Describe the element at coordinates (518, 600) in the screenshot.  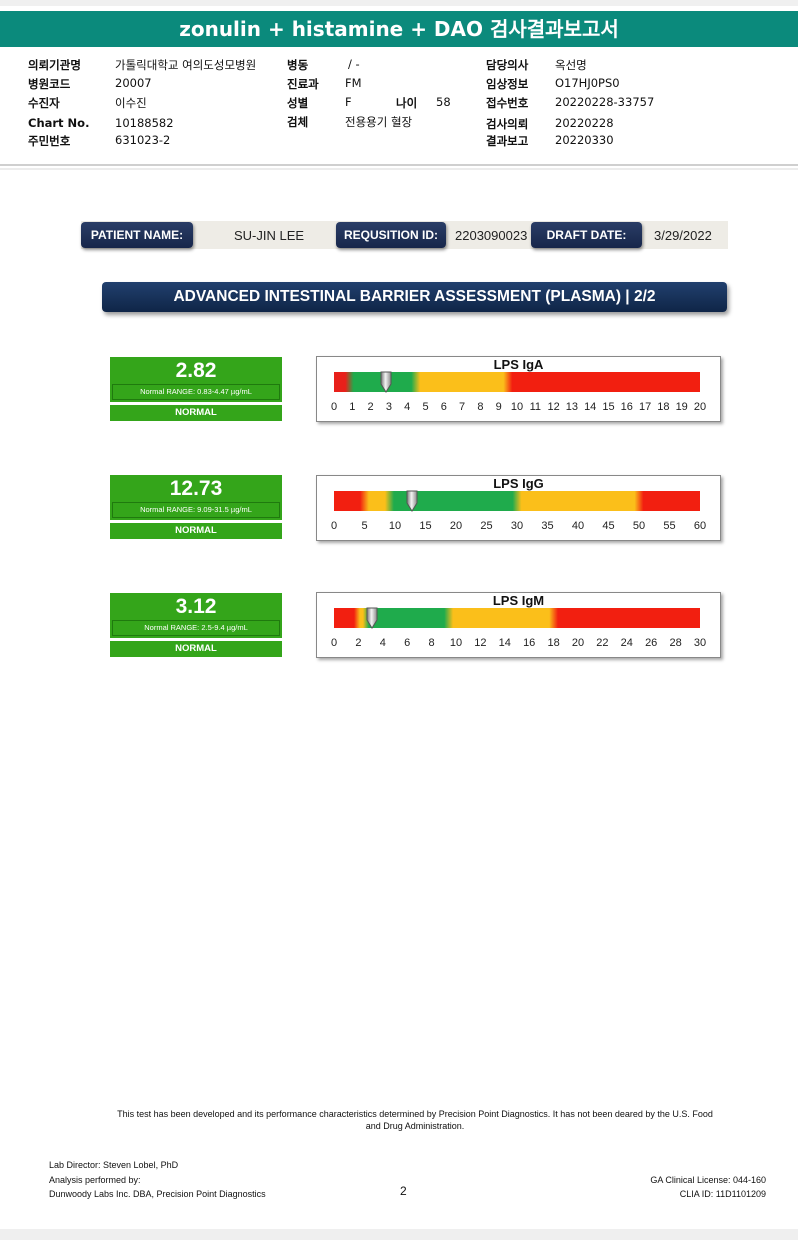
I see `chart-title: LPS IgM` at that location.